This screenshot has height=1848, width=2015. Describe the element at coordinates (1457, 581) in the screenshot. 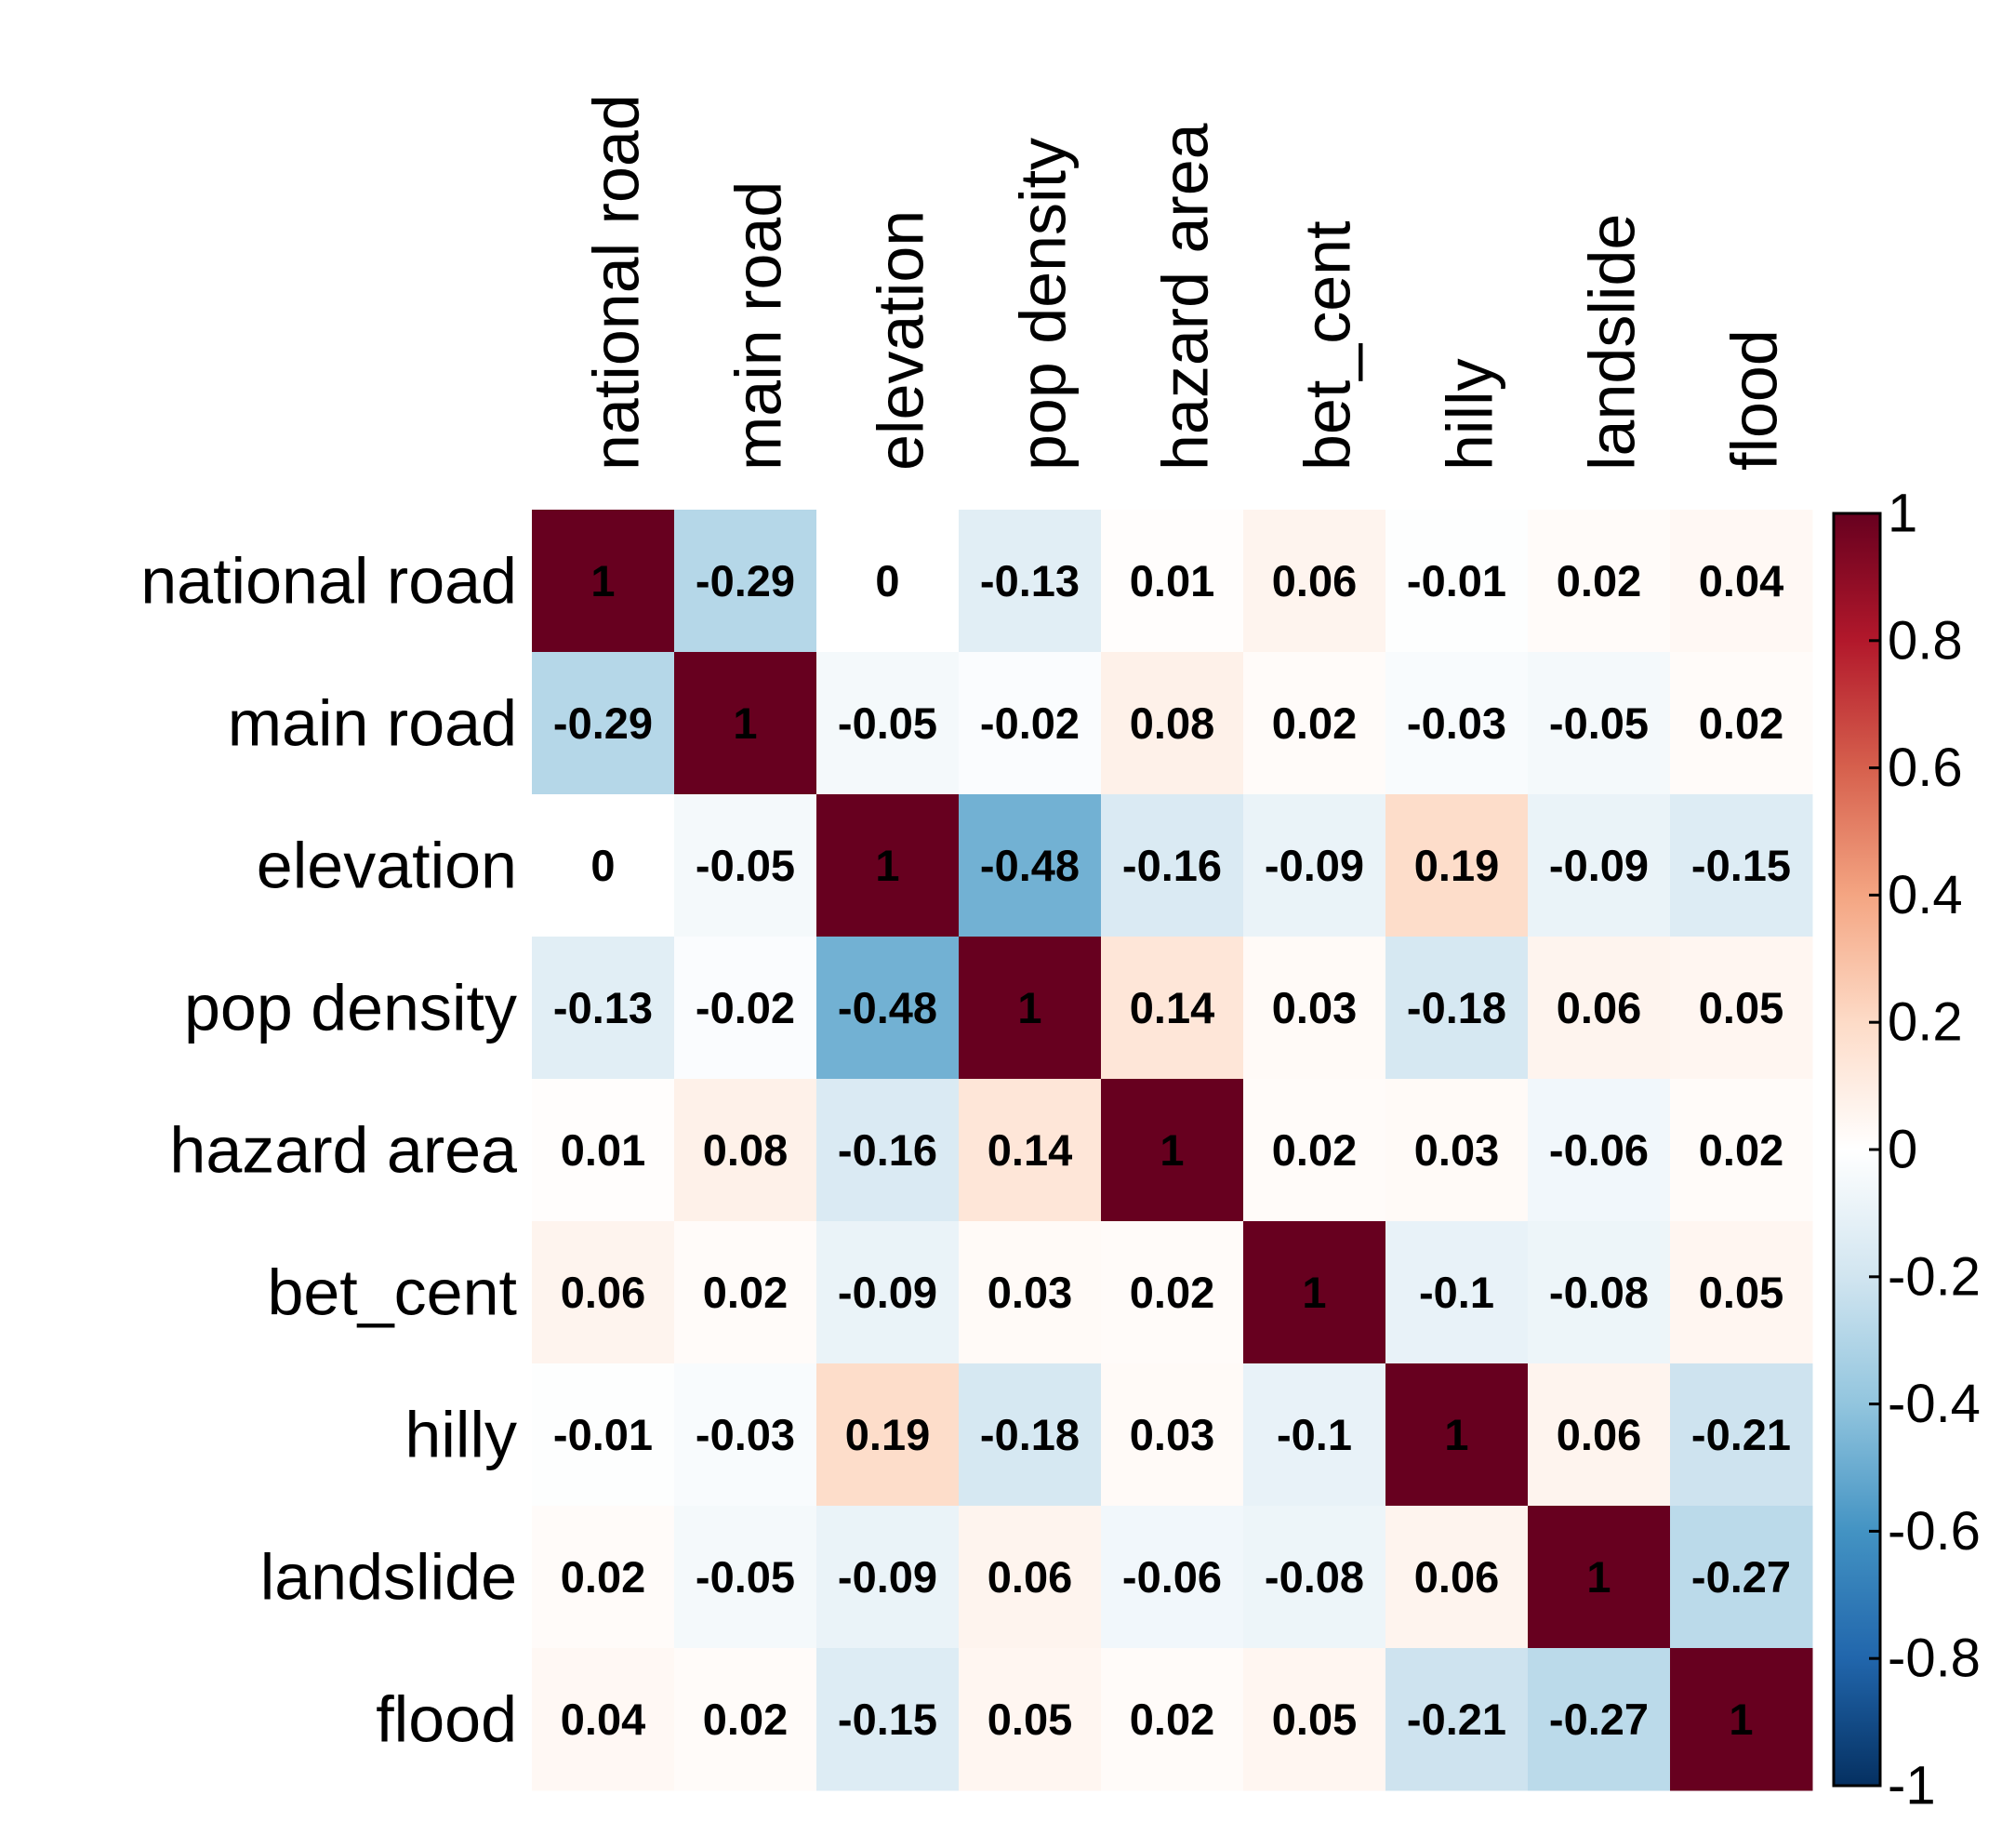

I see `cell-value-label: -0.01` at that location.